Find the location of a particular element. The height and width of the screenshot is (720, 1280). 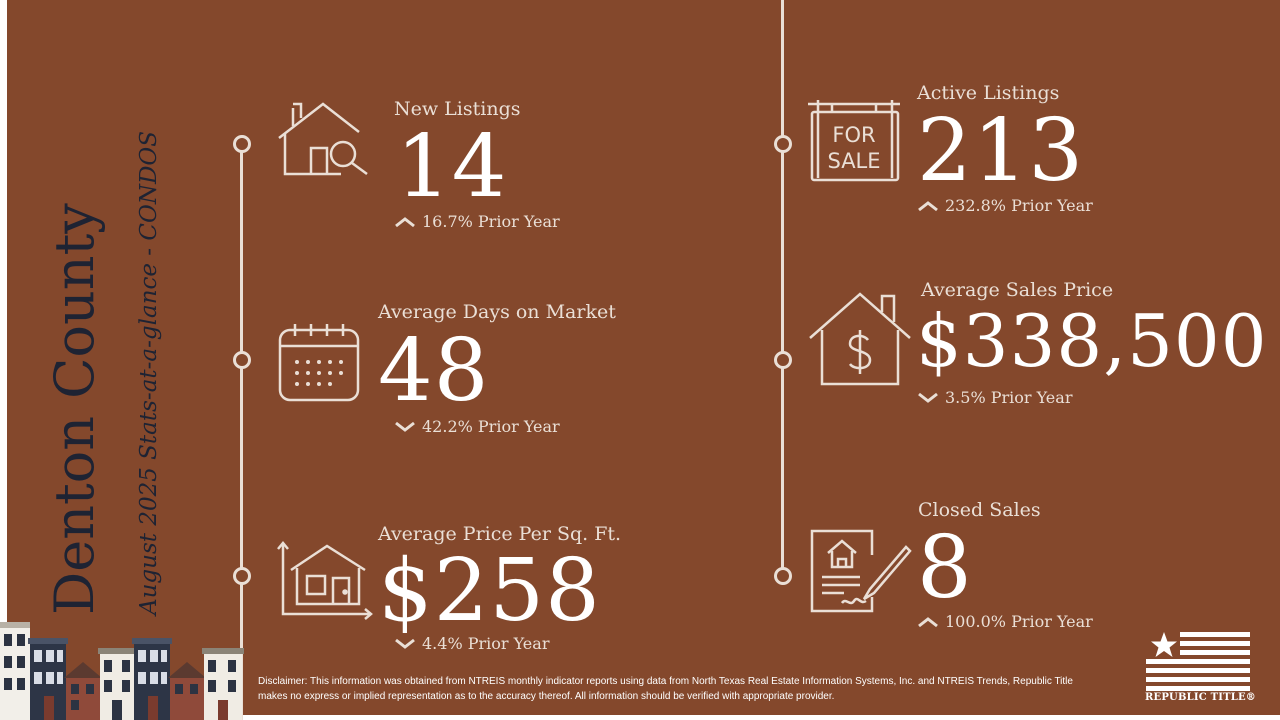

closed-sales-change: 100.0% Prior Year is located at coordinates (1005, 621).